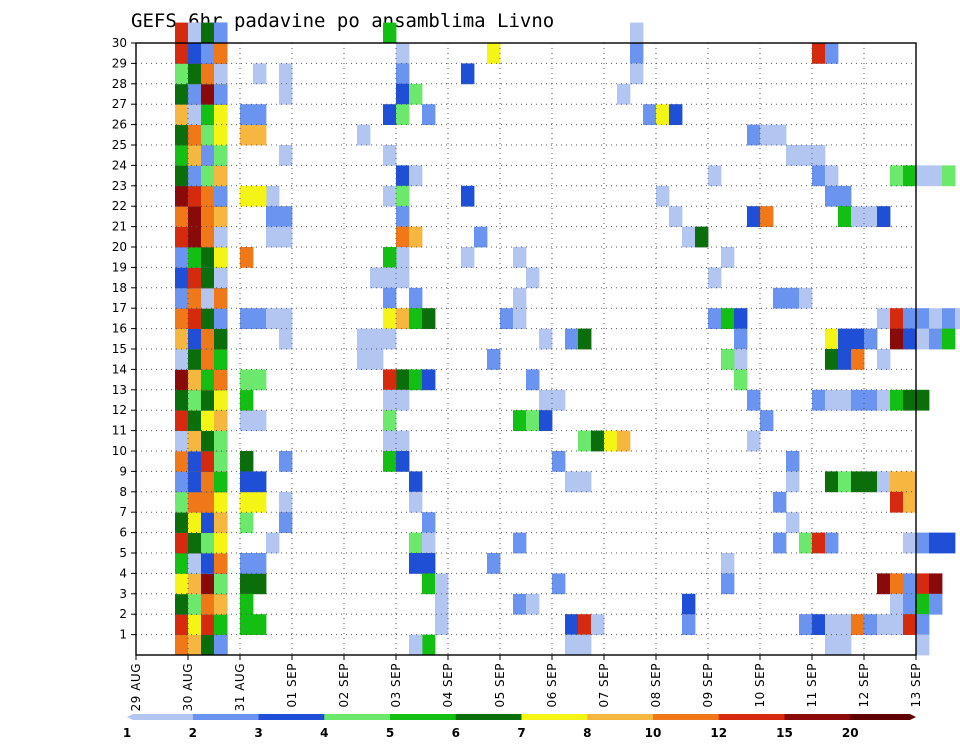  I want to click on x-tick-label: 31 AUG, so click(240, 687).